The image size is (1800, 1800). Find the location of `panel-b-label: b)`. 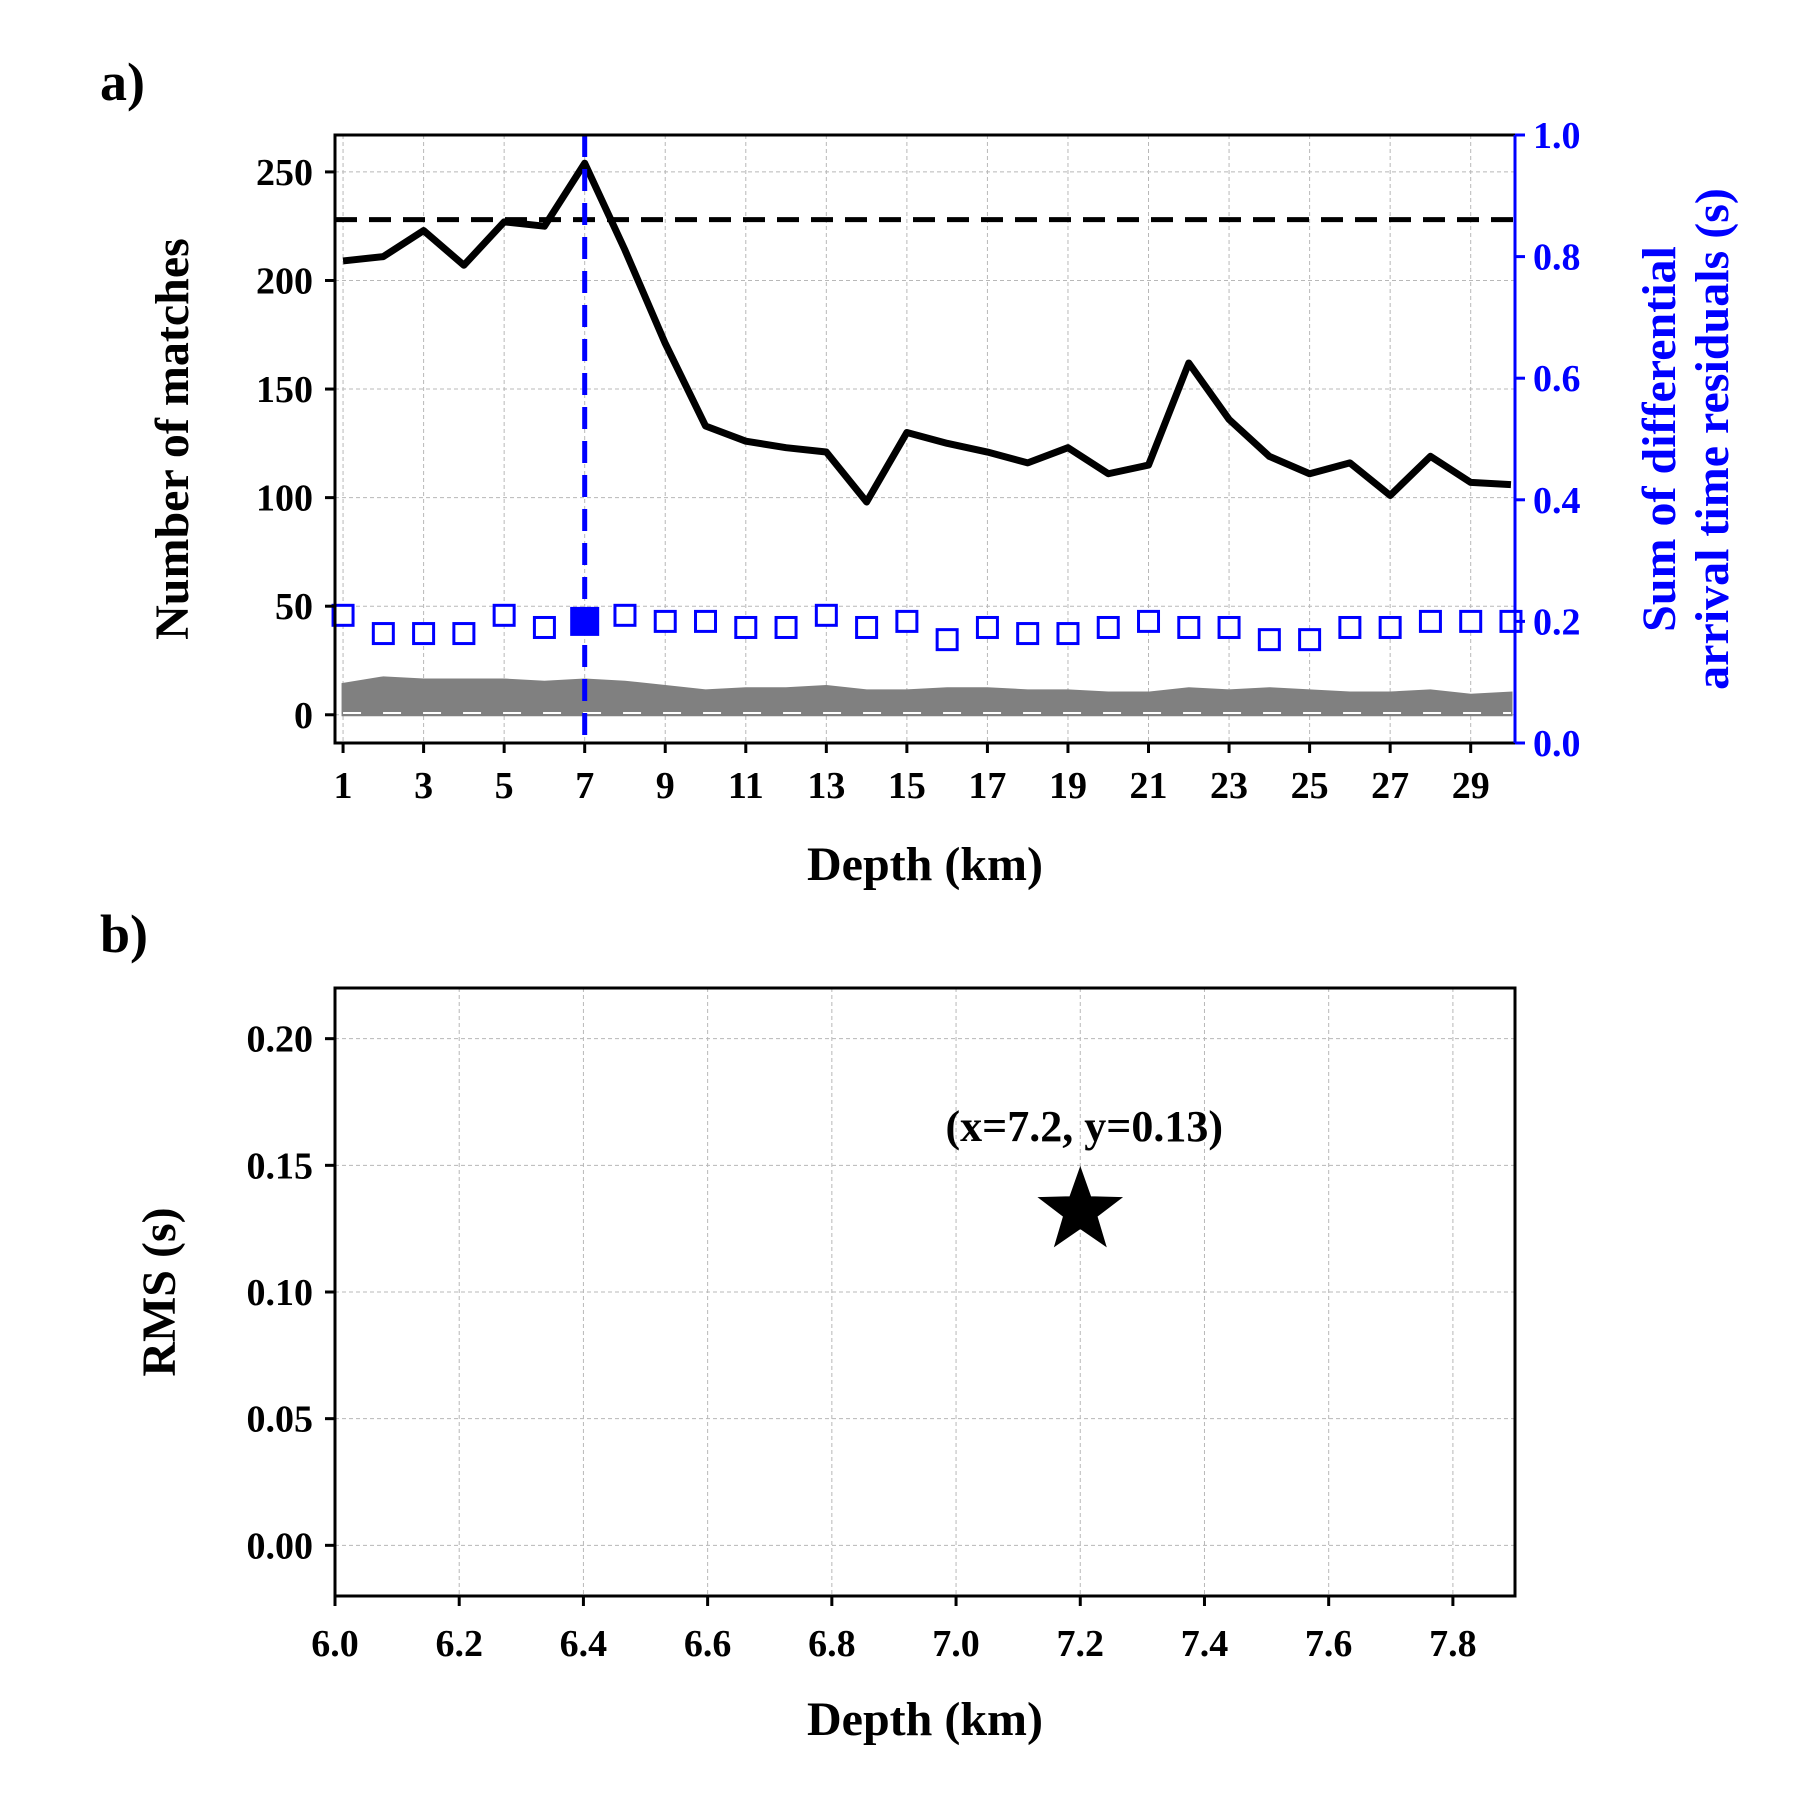

panel-b-label: b) is located at coordinates (124, 934).